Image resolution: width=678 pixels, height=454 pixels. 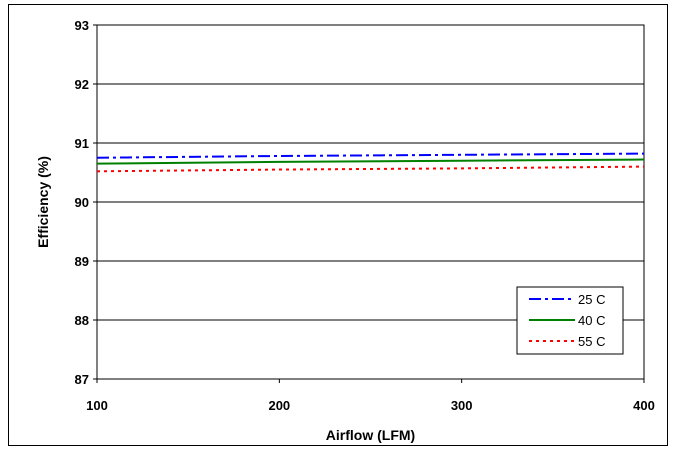 What do you see at coordinates (279, 405) in the screenshot?
I see `x-tick-label: 200` at bounding box center [279, 405].